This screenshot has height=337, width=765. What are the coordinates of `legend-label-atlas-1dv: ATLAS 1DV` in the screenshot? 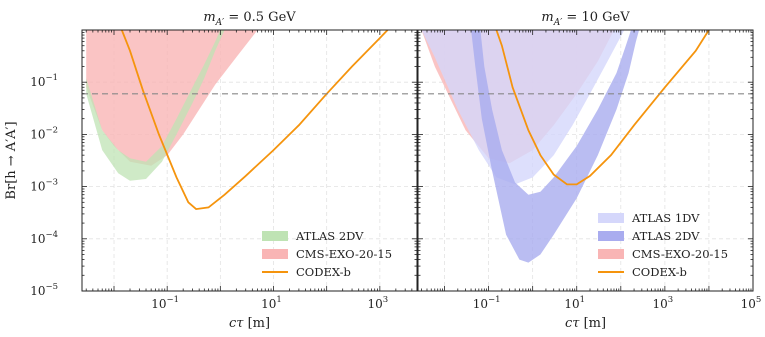 It's located at (665, 218).